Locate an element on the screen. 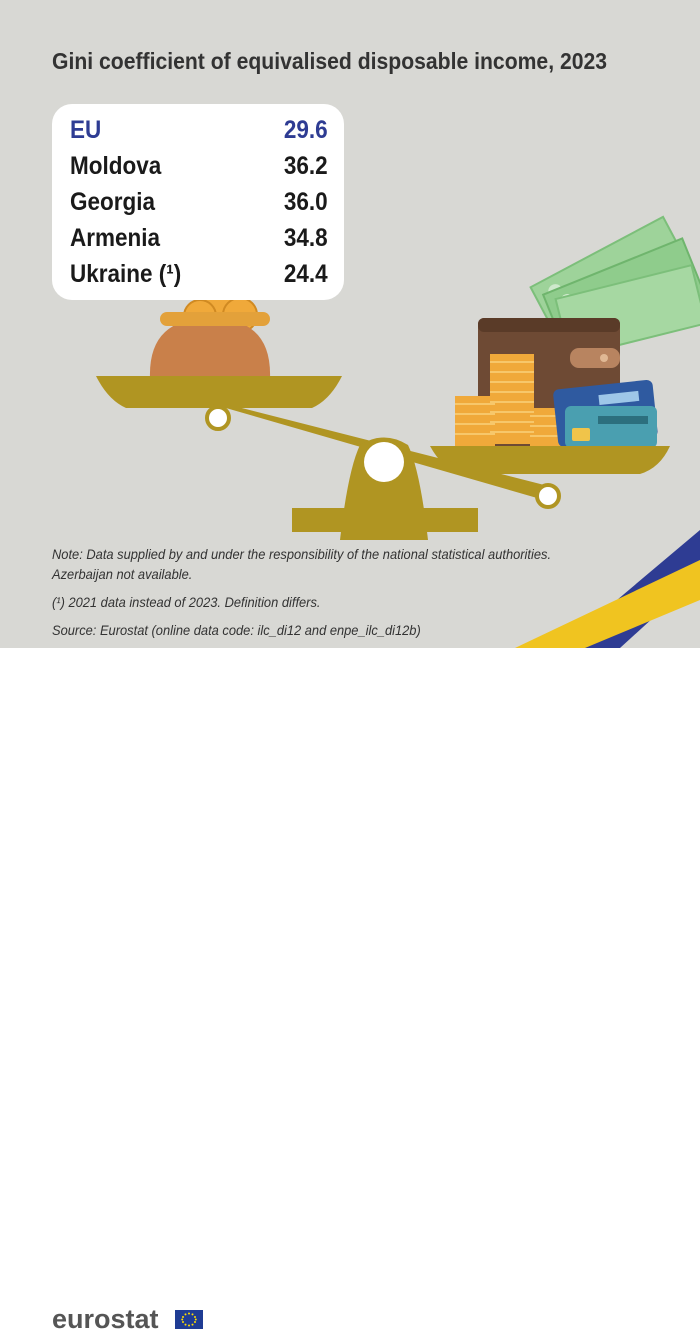 Image resolution: width=700 pixels, height=1335 pixels. table-row: Georgia 36.0 is located at coordinates (199, 206).